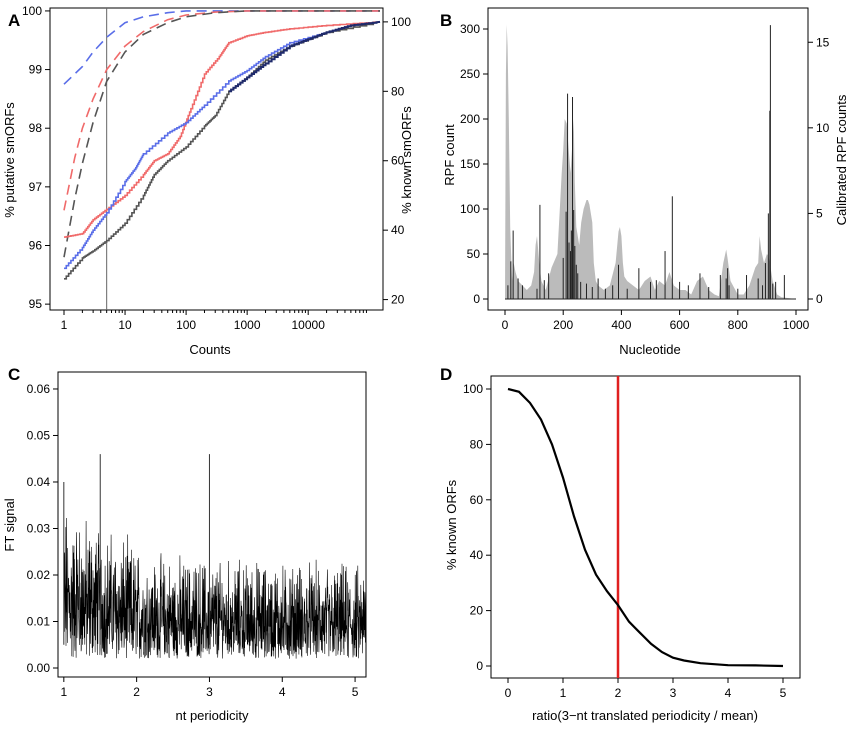 This screenshot has height=729, width=850. I want to click on panel-c-xtick-label: 1, so click(63, 692).